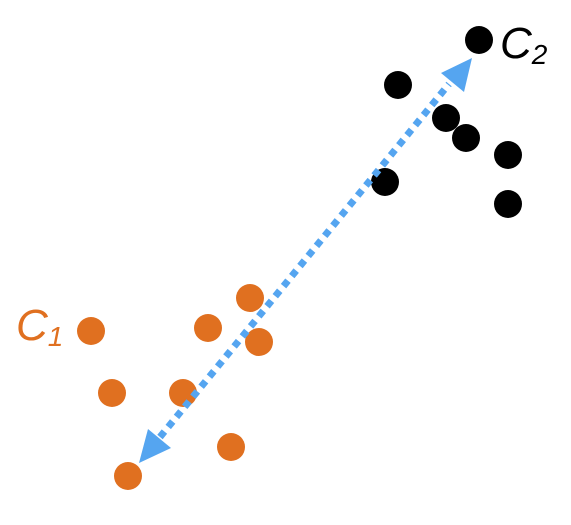 Image resolution: width=571 pixels, height=525 pixels. What do you see at coordinates (56, 336) in the screenshot?
I see `cluster-c1-subscript: 1` at bounding box center [56, 336].